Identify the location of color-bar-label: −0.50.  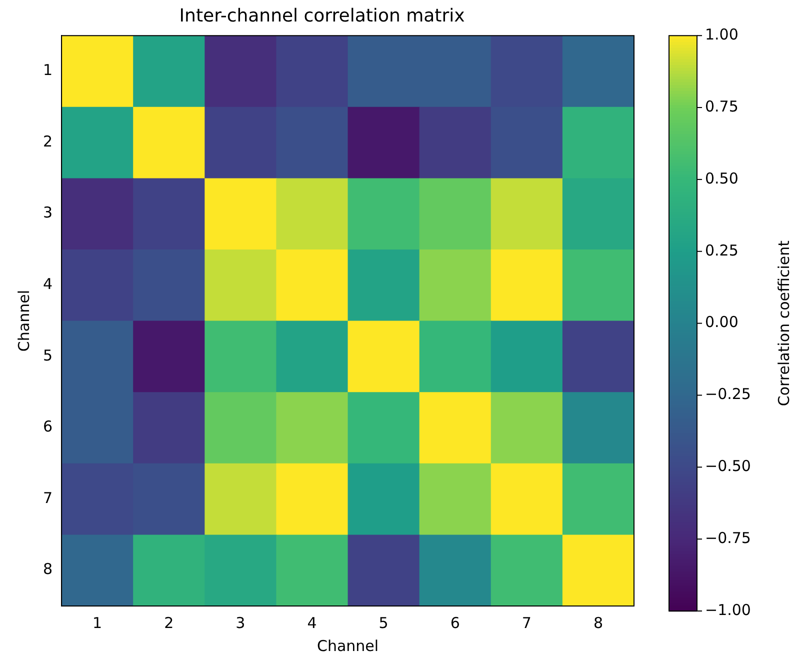
(728, 466).